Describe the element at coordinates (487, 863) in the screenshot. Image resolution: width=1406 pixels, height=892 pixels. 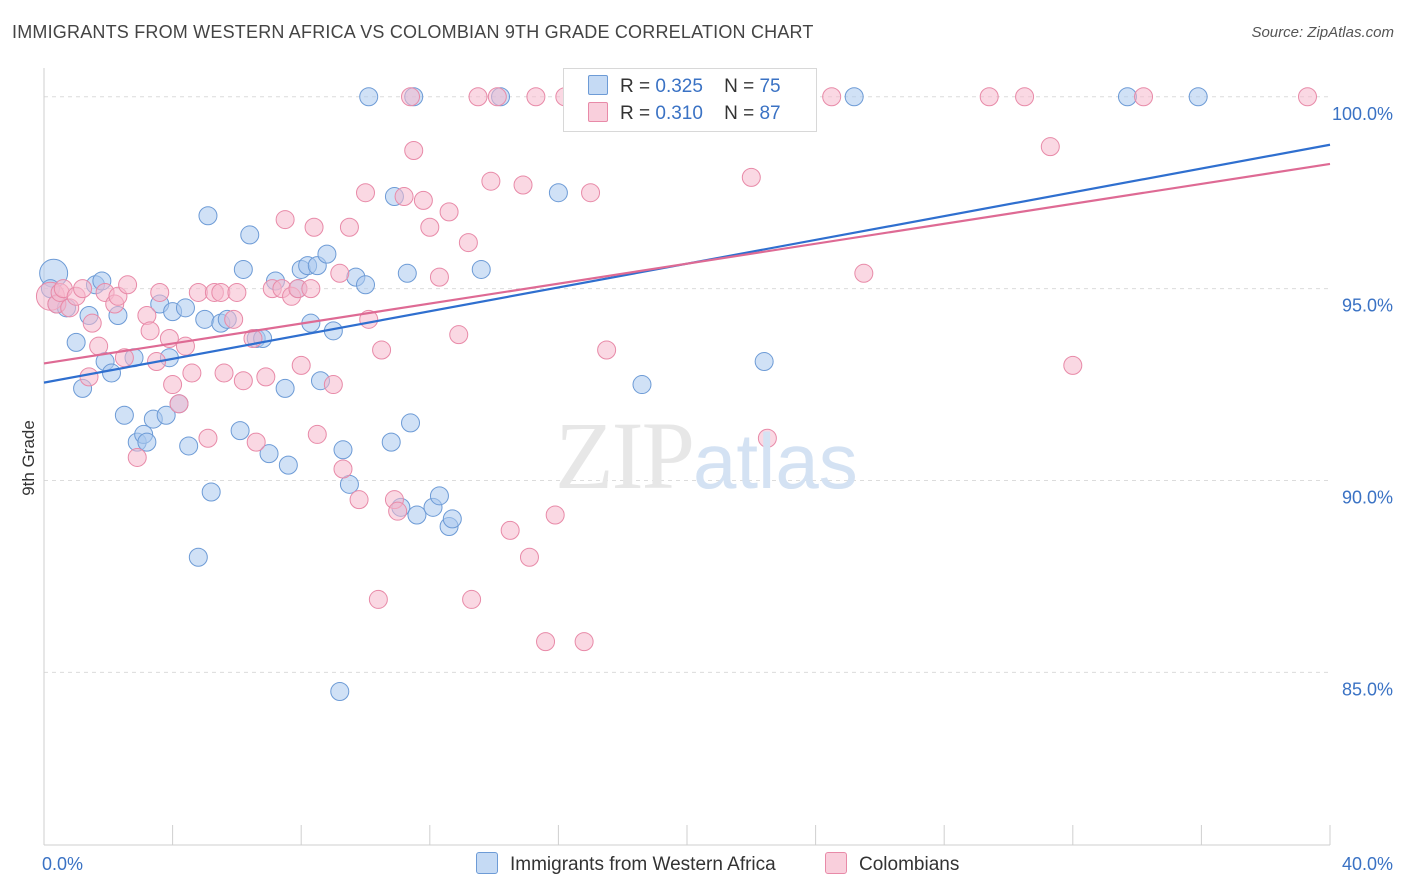
I see `bottom-legend-swatch-blue` at that location.